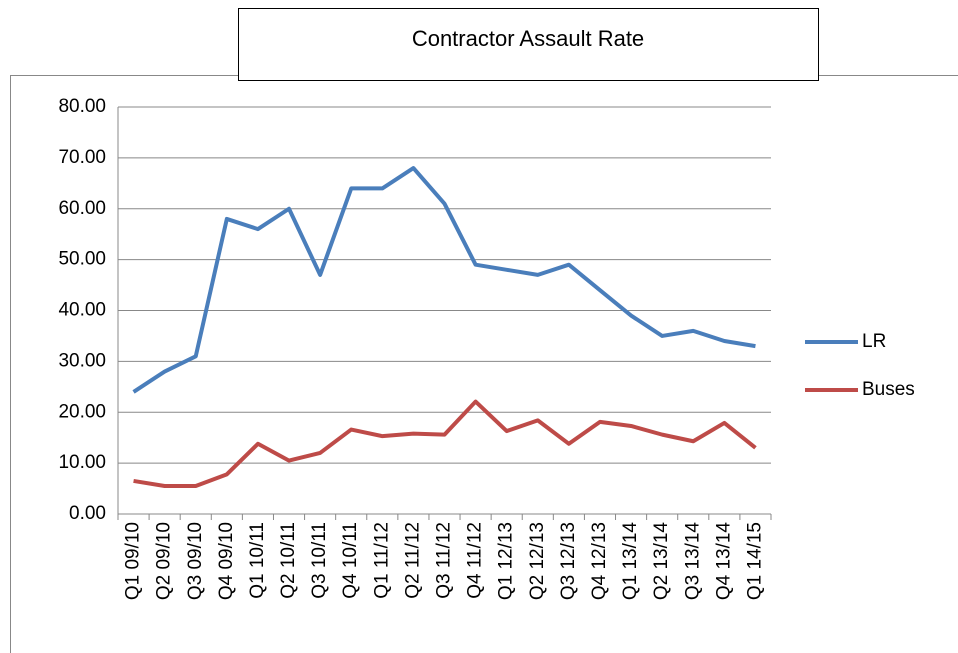 This screenshot has height=653, width=958. What do you see at coordinates (319, 560) in the screenshot?
I see `x-tick-label: Q3 10/11` at bounding box center [319, 560].